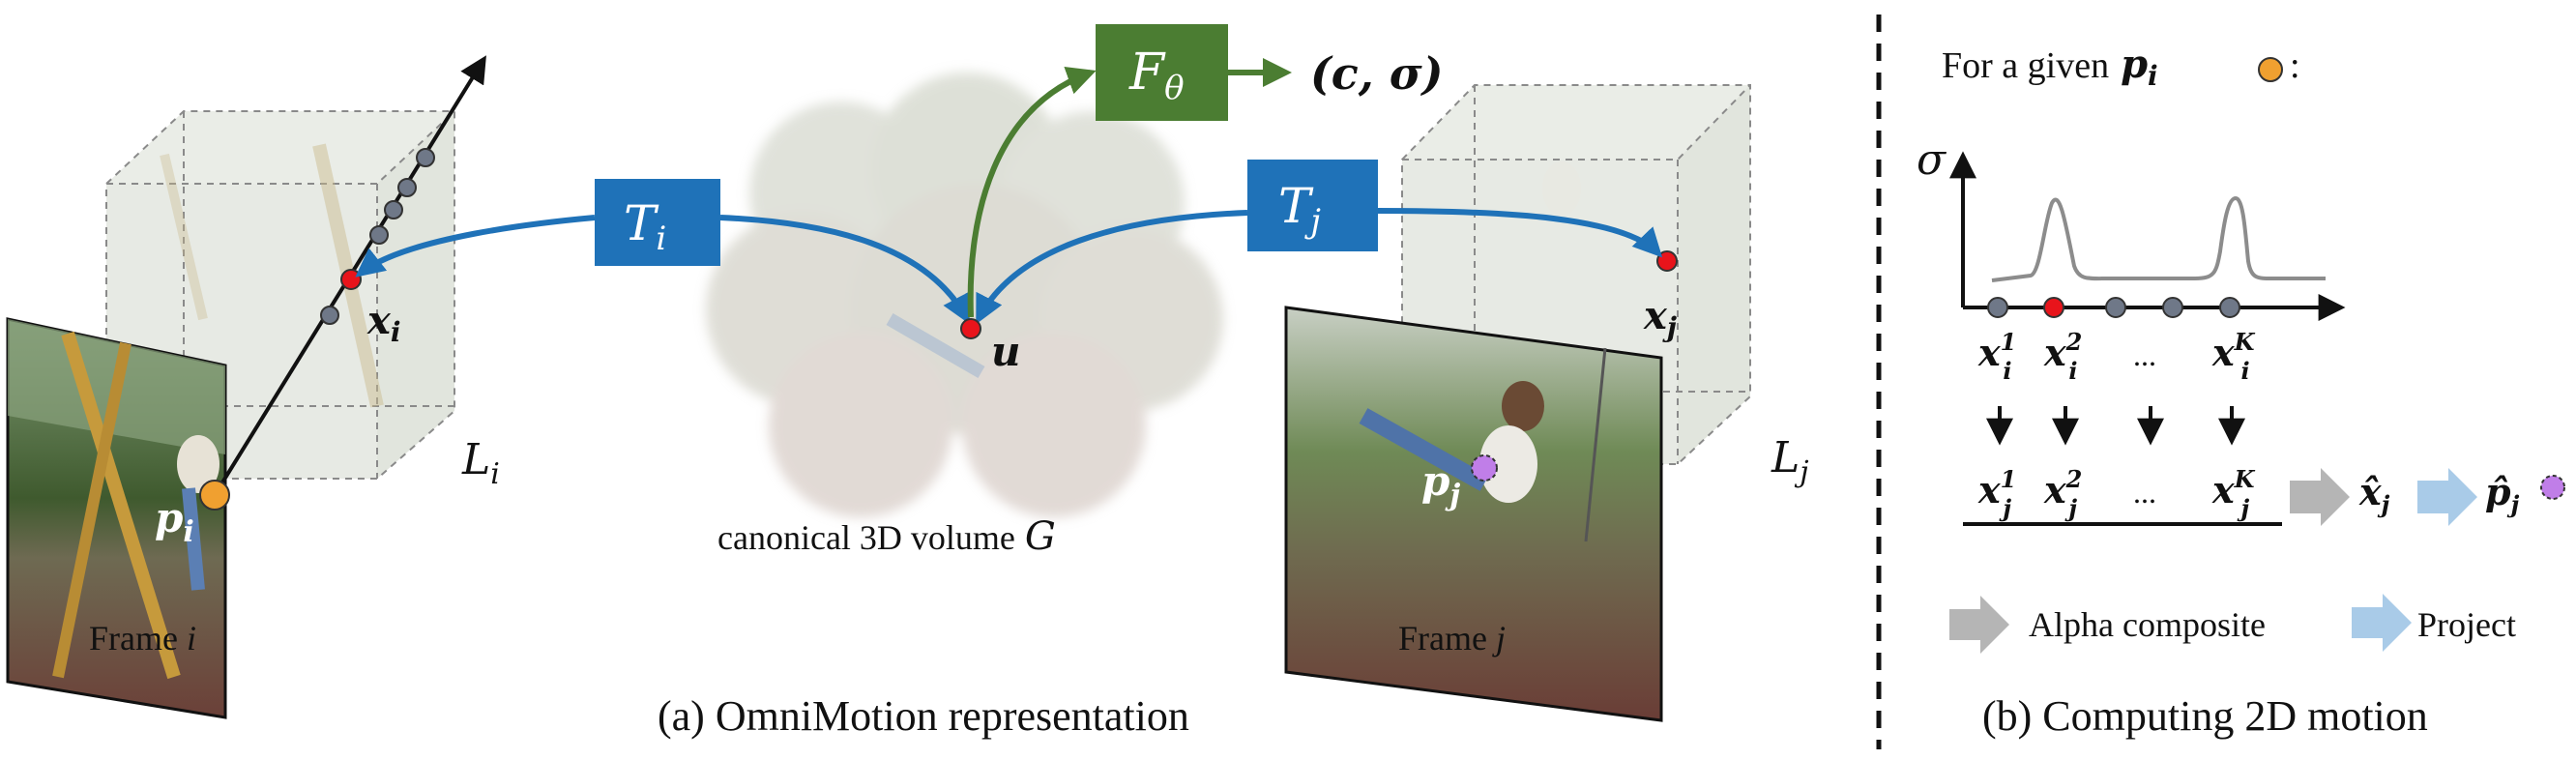  What do you see at coordinates (2382, 623) in the screenshot?
I see `legend-project-arrow` at bounding box center [2382, 623].